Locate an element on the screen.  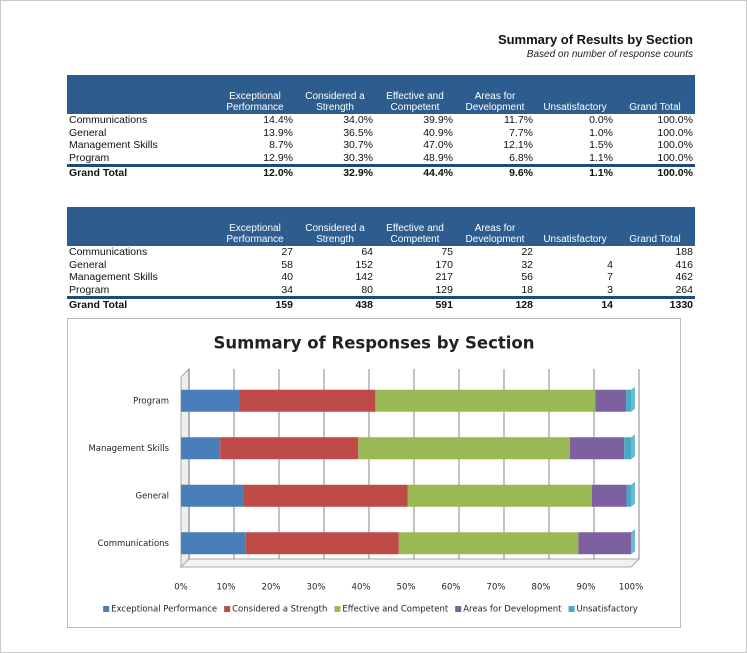
cell: 1330 is located at coordinates (681, 305).